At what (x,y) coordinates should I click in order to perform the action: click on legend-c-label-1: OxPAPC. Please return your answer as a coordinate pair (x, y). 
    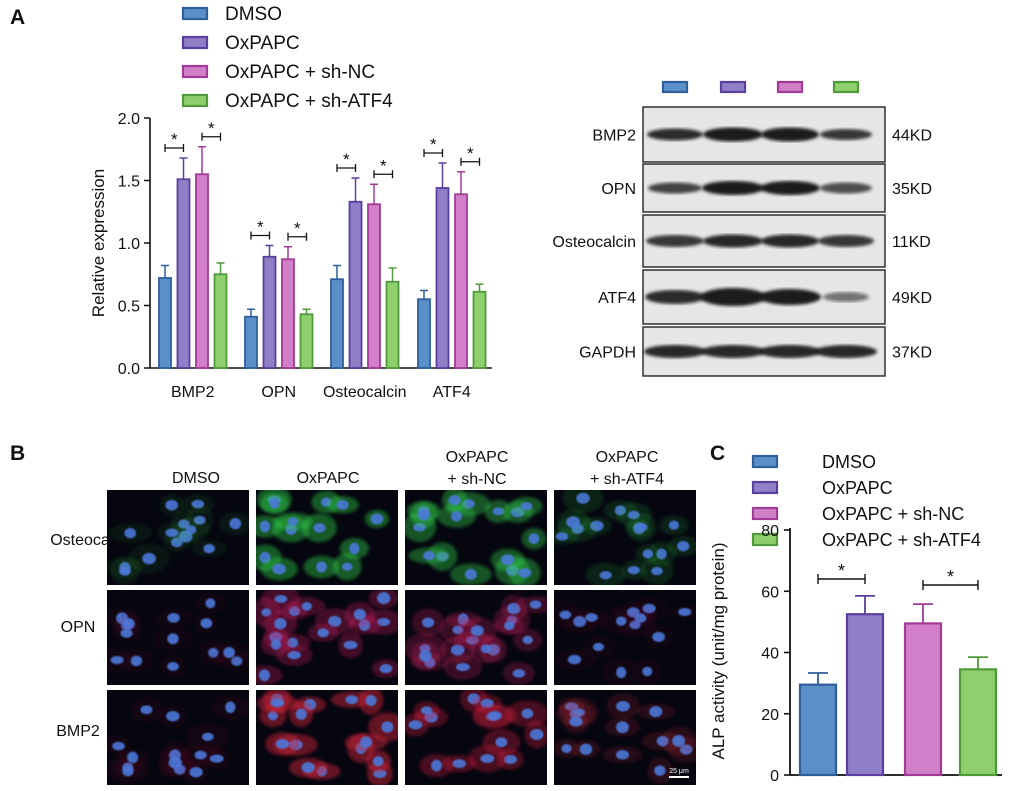
    Looking at the image, I should click on (857, 488).